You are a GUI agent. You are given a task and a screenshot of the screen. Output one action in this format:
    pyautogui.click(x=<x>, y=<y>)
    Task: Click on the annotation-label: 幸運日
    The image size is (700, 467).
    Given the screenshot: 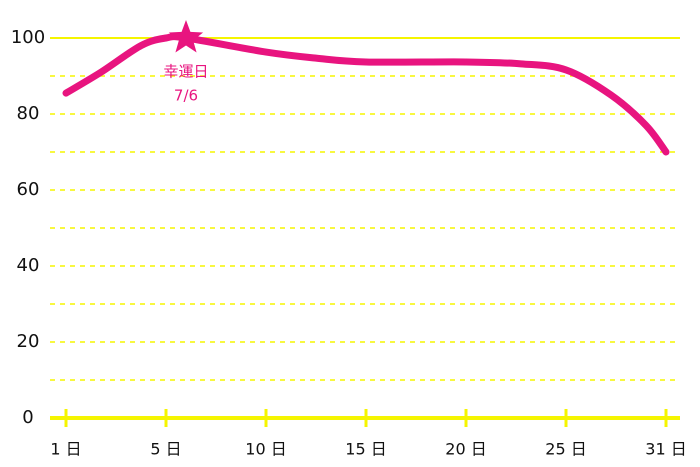 What is the action you would take?
    pyautogui.click(x=185, y=72)
    